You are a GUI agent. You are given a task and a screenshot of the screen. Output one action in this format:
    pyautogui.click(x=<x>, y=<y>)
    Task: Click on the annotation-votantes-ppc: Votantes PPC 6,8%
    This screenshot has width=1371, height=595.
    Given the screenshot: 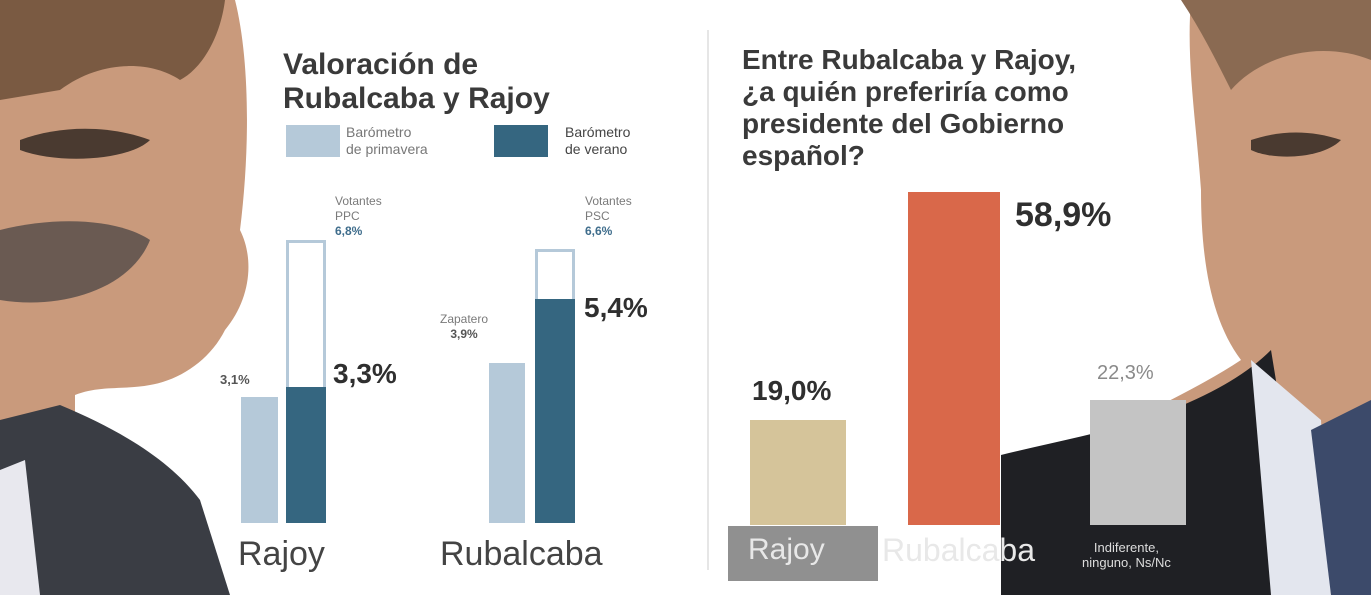 What is the action you would take?
    pyautogui.click(x=358, y=216)
    